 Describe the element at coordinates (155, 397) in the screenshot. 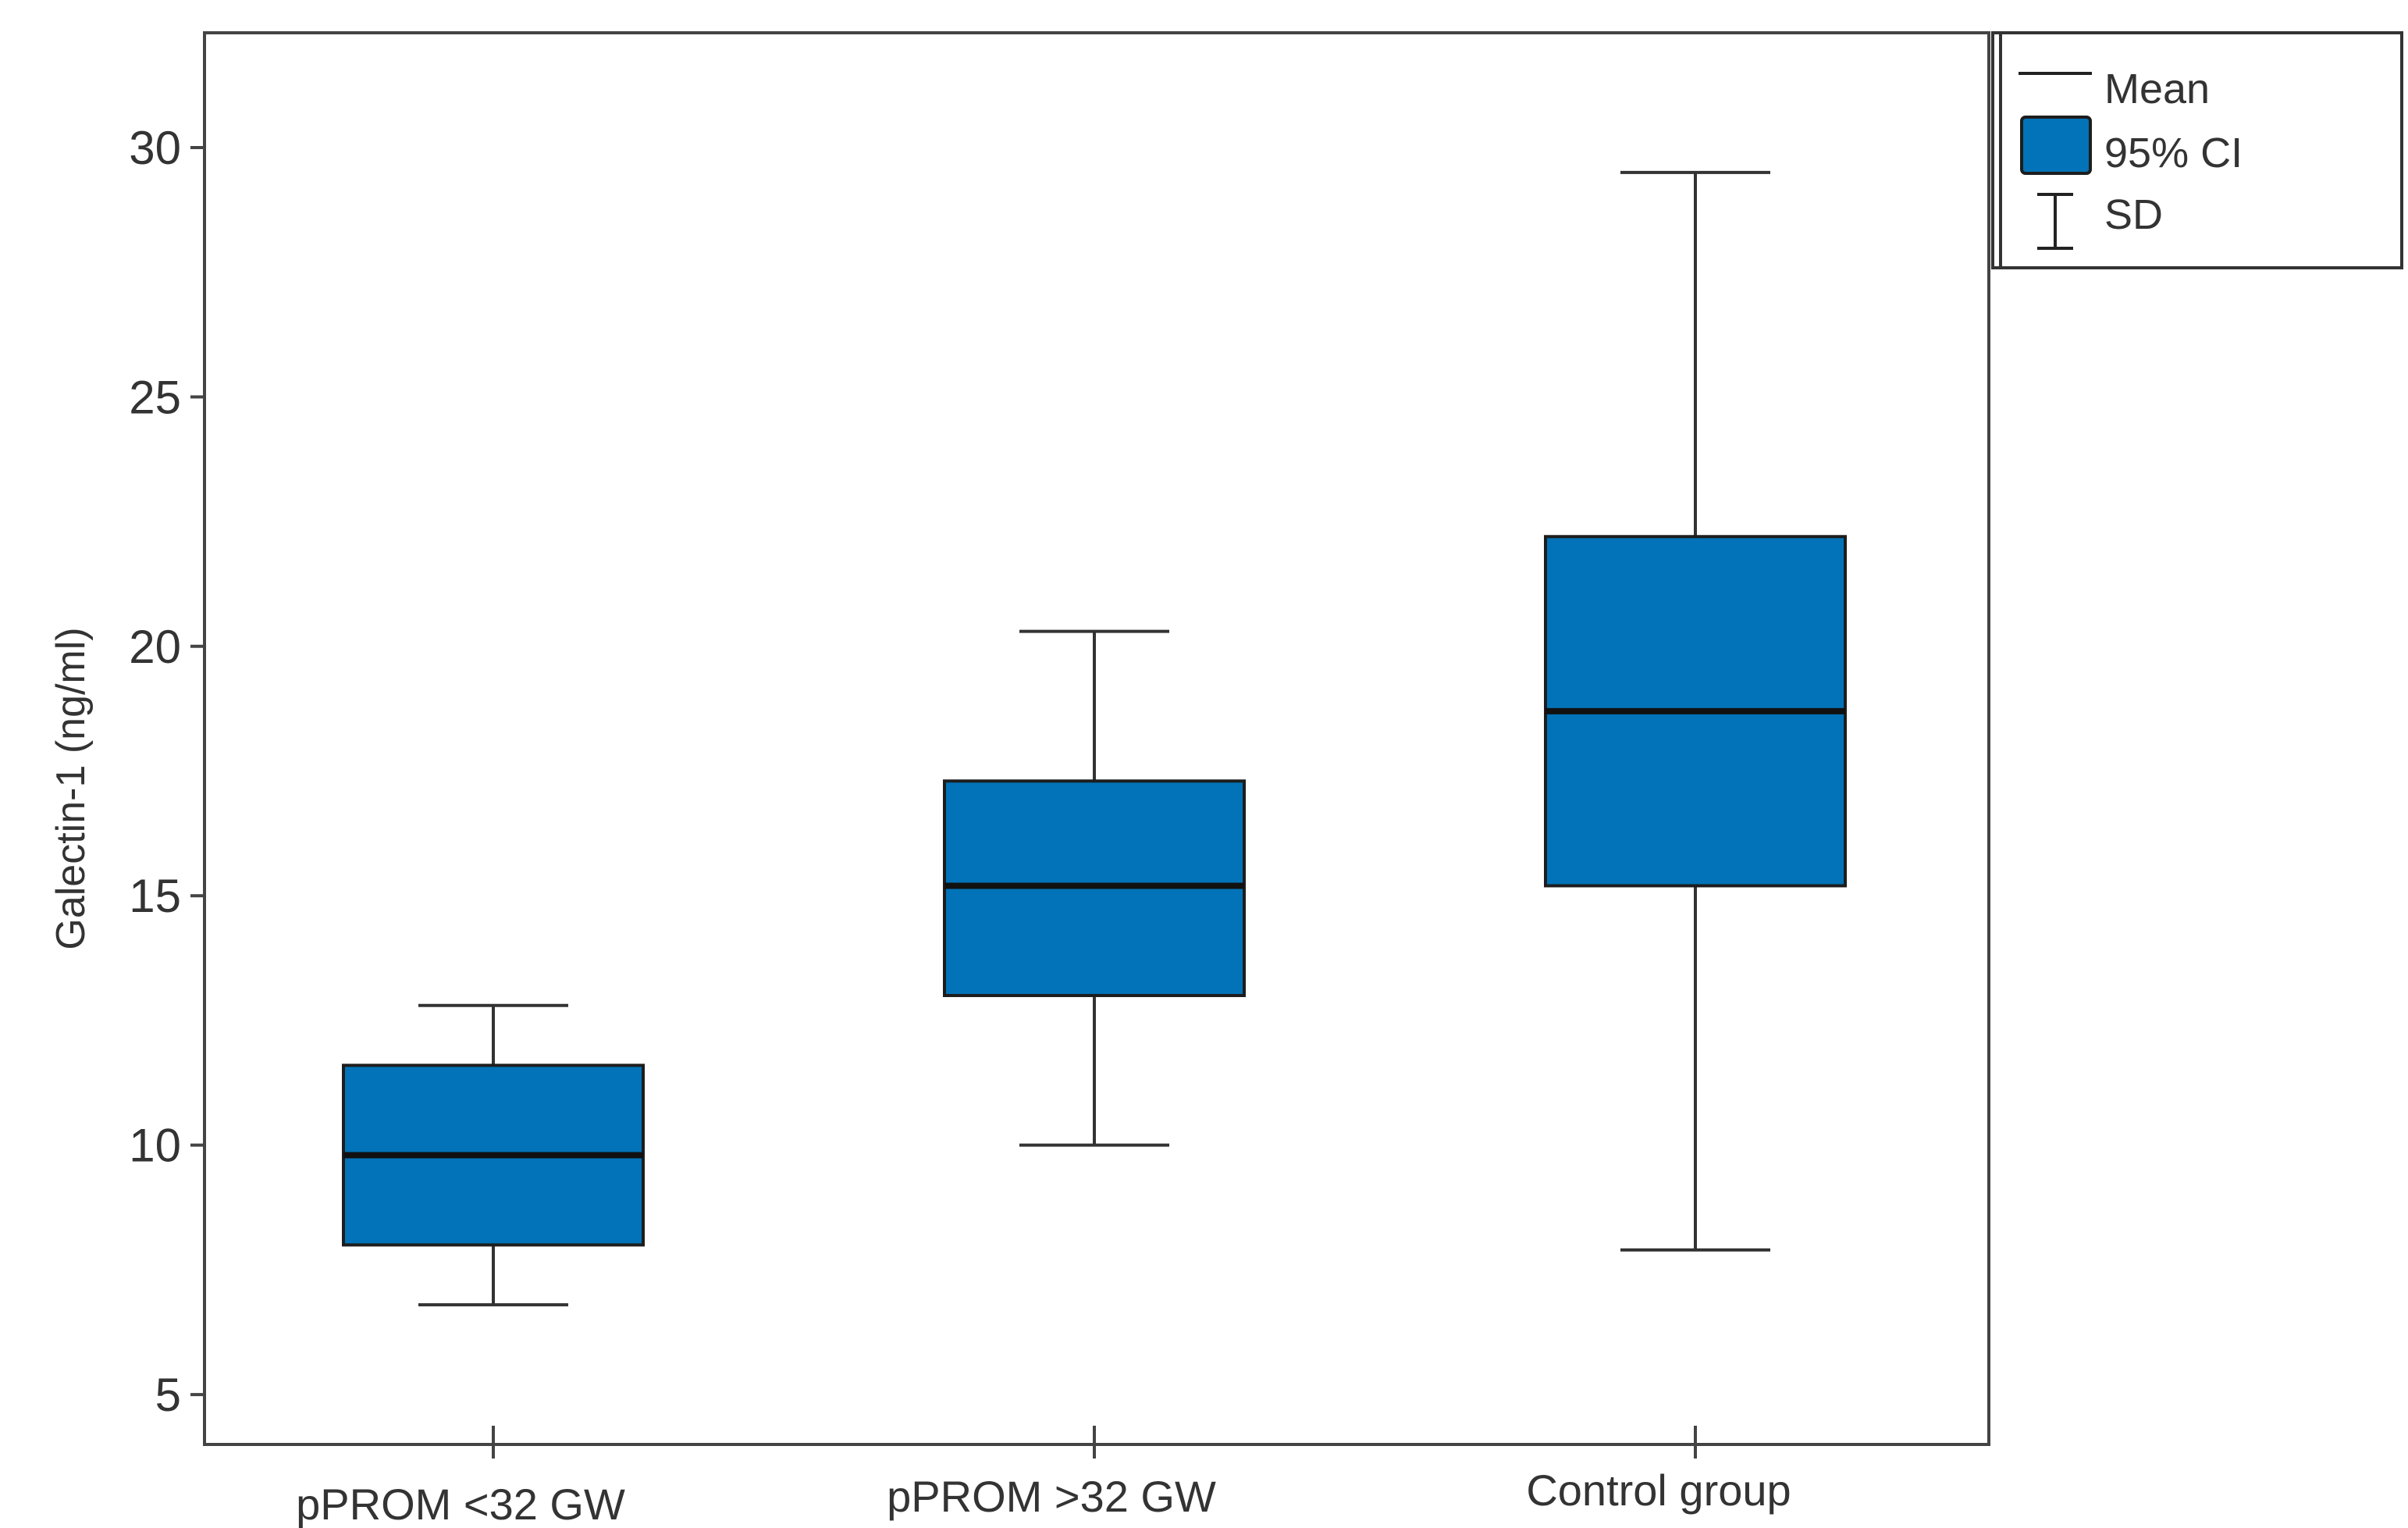

I see `y-tick-label: 25` at that location.